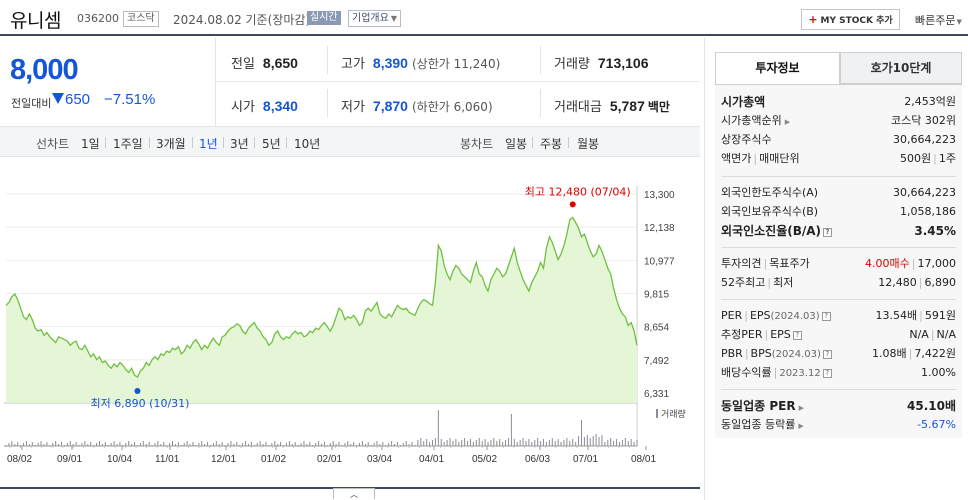 This screenshot has width=968, height=500. I want to click on trade-unit-value: 1주, so click(947, 158).